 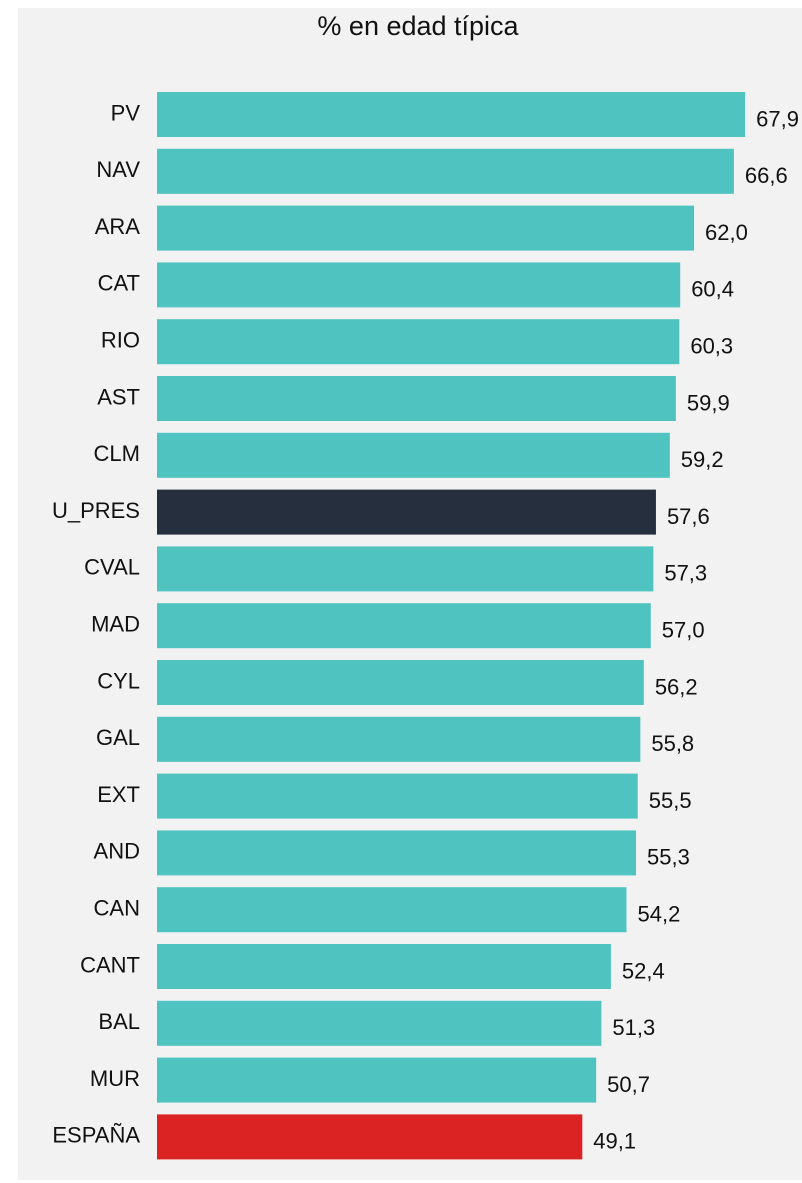 What do you see at coordinates (115, 1078) in the screenshot?
I see `y-tick-label: MUR` at bounding box center [115, 1078].